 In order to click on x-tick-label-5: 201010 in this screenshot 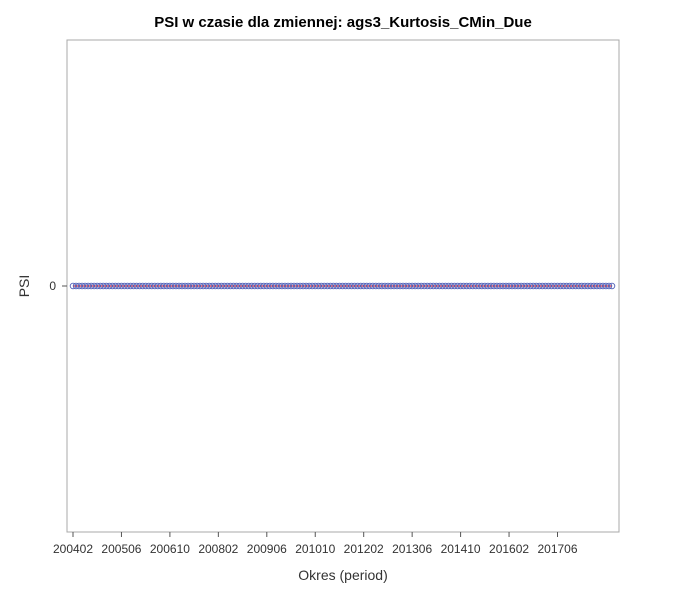, I will do `click(315, 549)`.